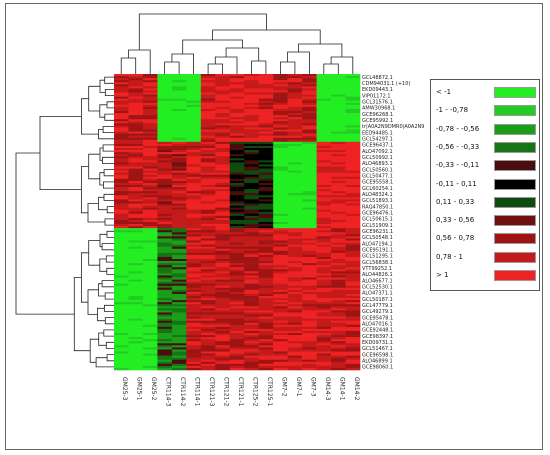  What do you see at coordinates (341, 389) in the screenshot?
I see `column-tick-label: GM14-1` at bounding box center [341, 389].